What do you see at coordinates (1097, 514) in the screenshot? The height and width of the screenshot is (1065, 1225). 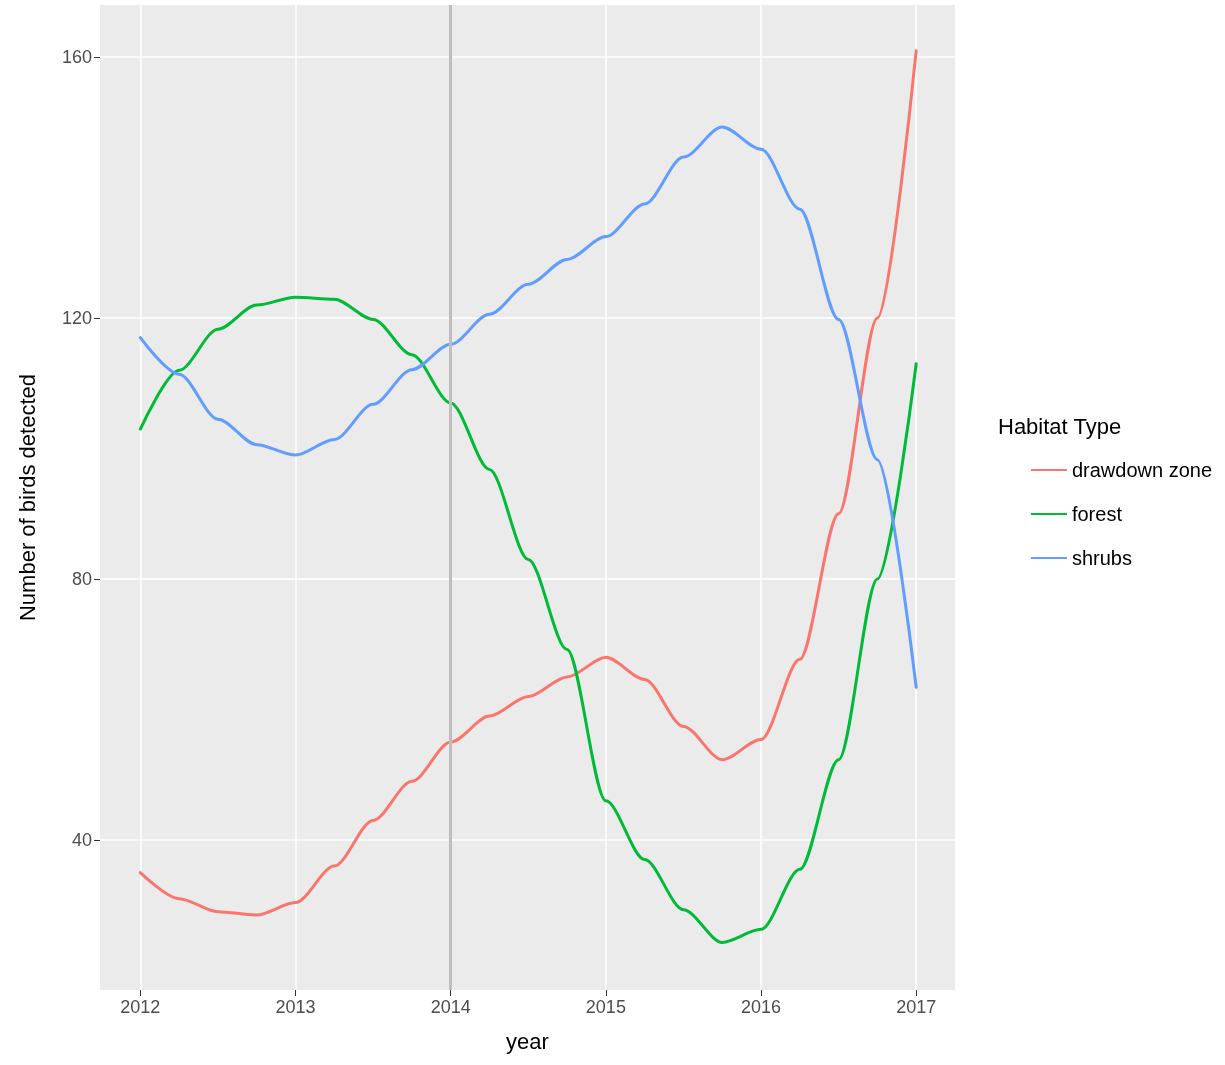 I see `legend-label: forest` at bounding box center [1097, 514].